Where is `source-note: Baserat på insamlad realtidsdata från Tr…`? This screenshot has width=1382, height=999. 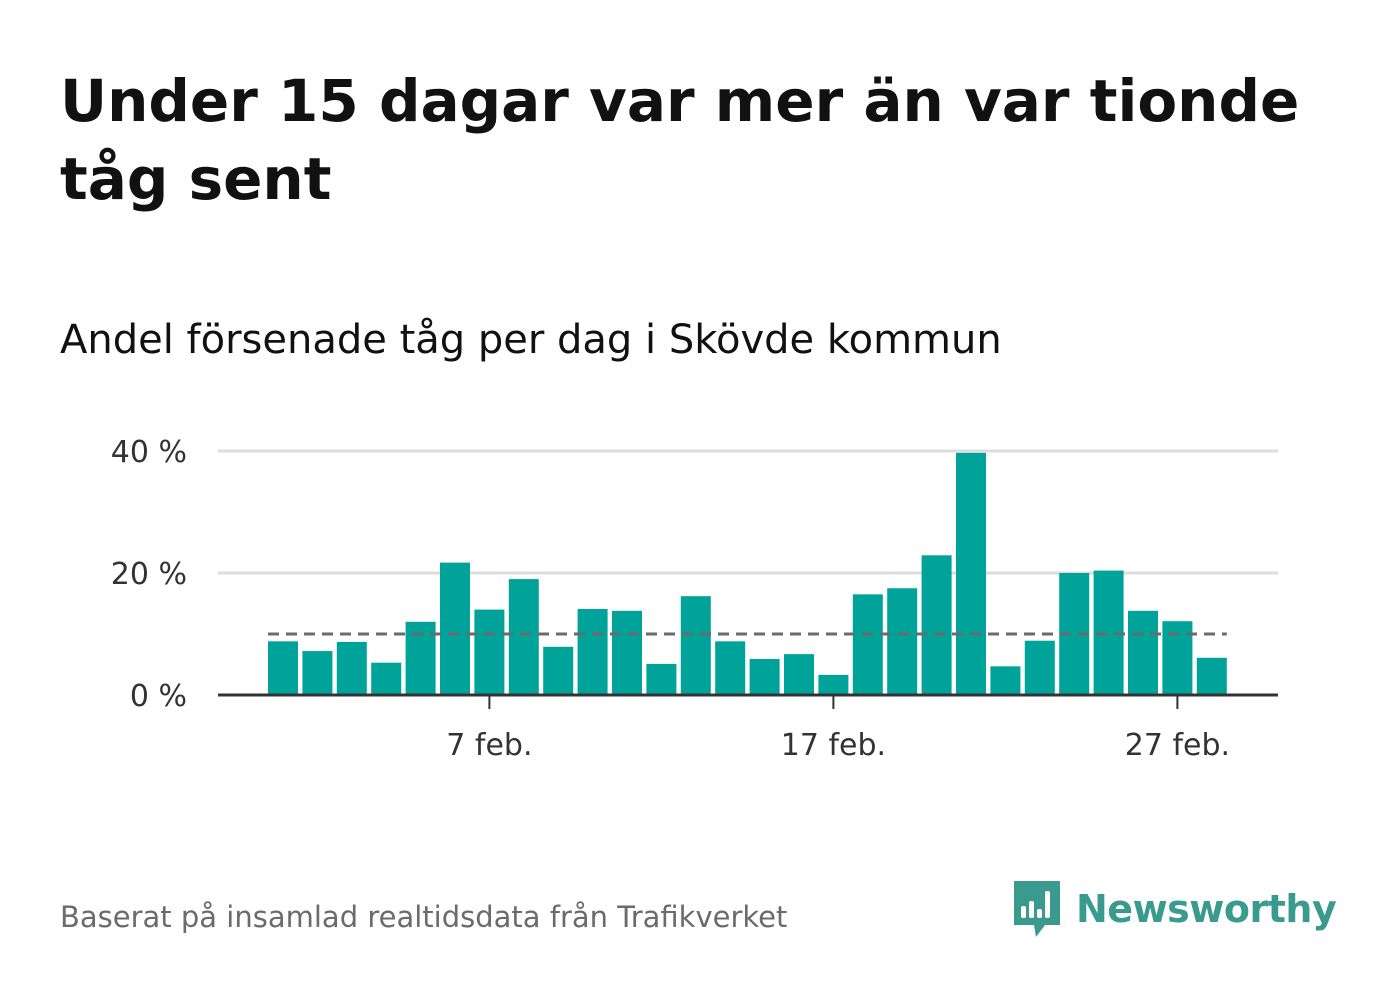
source-note: Baserat på insamlad realtidsdata från Tr… is located at coordinates (424, 917).